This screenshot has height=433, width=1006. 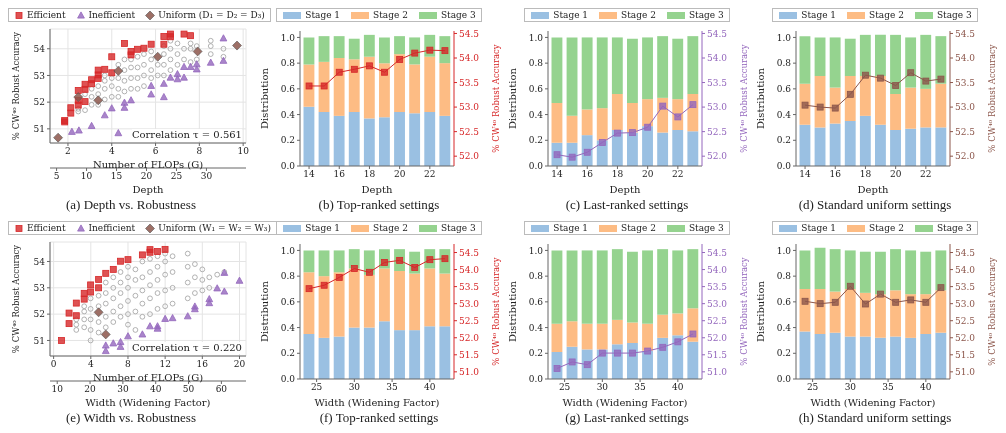 I want to click on x-tick-label: 30, so click(x=354, y=387).